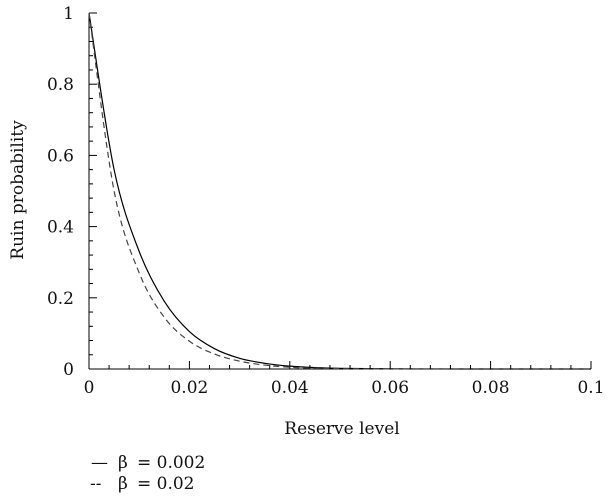  What do you see at coordinates (96, 484) in the screenshot?
I see `legend-symbol-dashed: --` at bounding box center [96, 484].